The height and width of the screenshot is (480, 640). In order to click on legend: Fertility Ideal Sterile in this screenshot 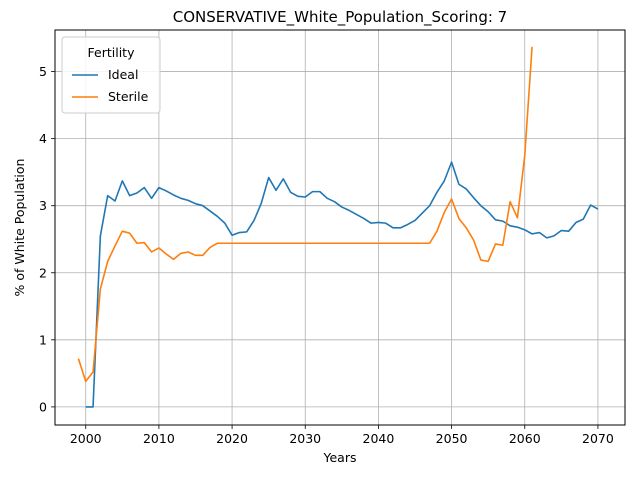, I will do `click(111, 75)`.